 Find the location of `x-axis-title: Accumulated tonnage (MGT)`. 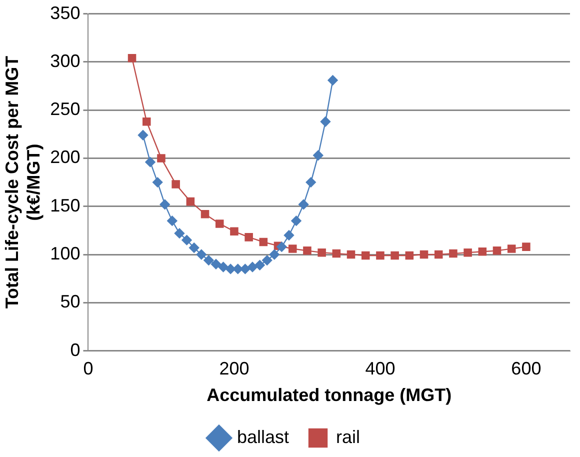

x-axis-title: Accumulated tonnage (MGT) is located at coordinates (329, 395).